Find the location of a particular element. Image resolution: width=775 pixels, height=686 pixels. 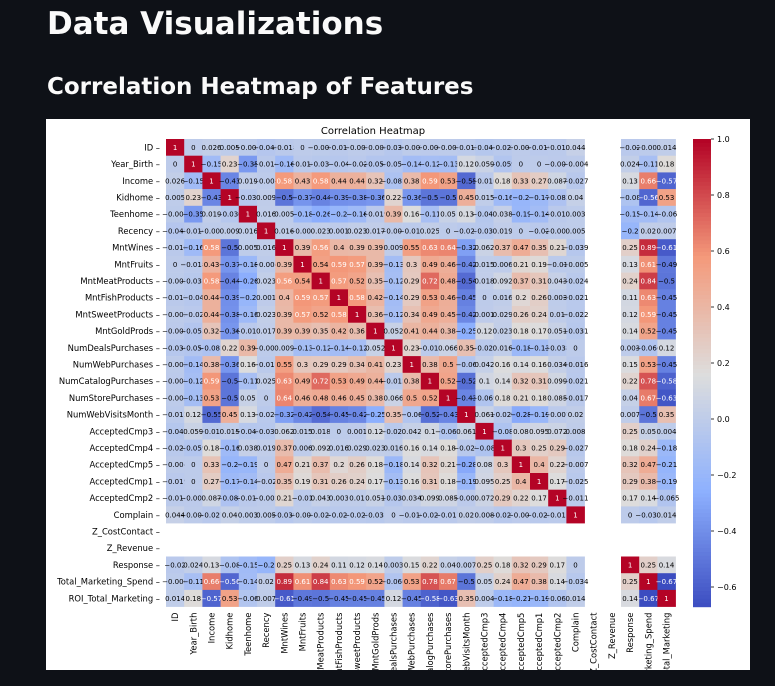

cell-label: 0.55 is located at coordinates (412, 248).